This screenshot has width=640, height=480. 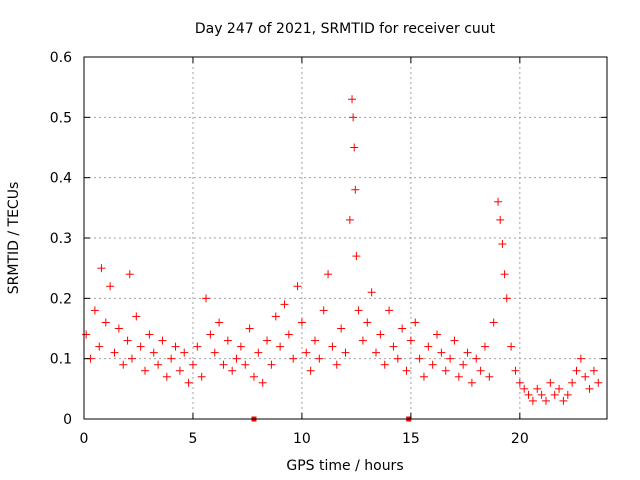 What do you see at coordinates (84, 439) in the screenshot?
I see `x-tick-label-0: 0` at bounding box center [84, 439].